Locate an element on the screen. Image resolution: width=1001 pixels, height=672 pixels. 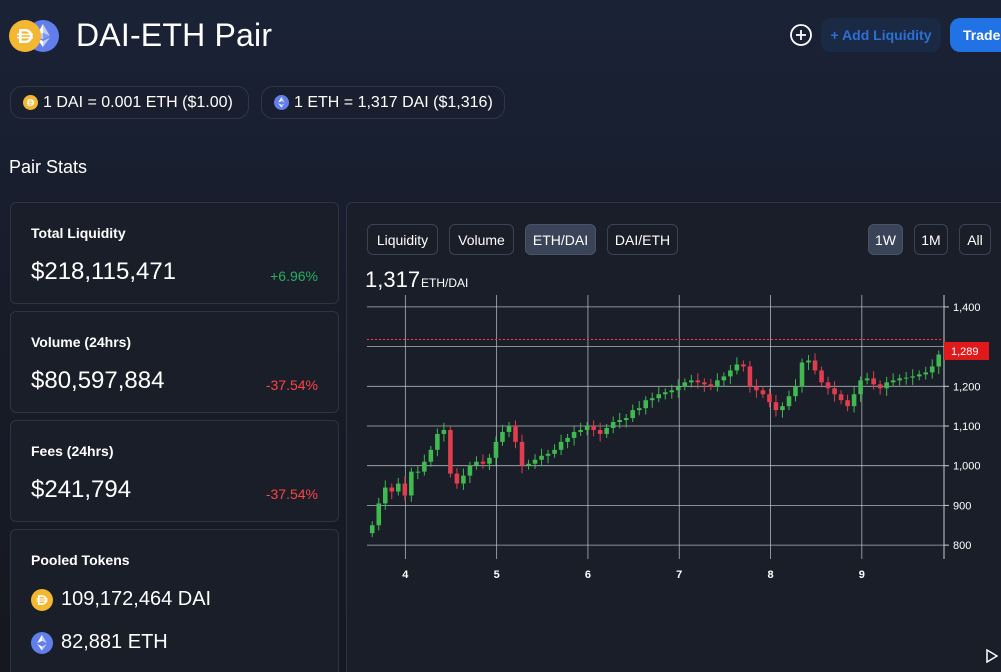
pooled-tokens-card: Pooled Tokens 109,172,464 DAI 82,881 ETH is located at coordinates (174, 600).